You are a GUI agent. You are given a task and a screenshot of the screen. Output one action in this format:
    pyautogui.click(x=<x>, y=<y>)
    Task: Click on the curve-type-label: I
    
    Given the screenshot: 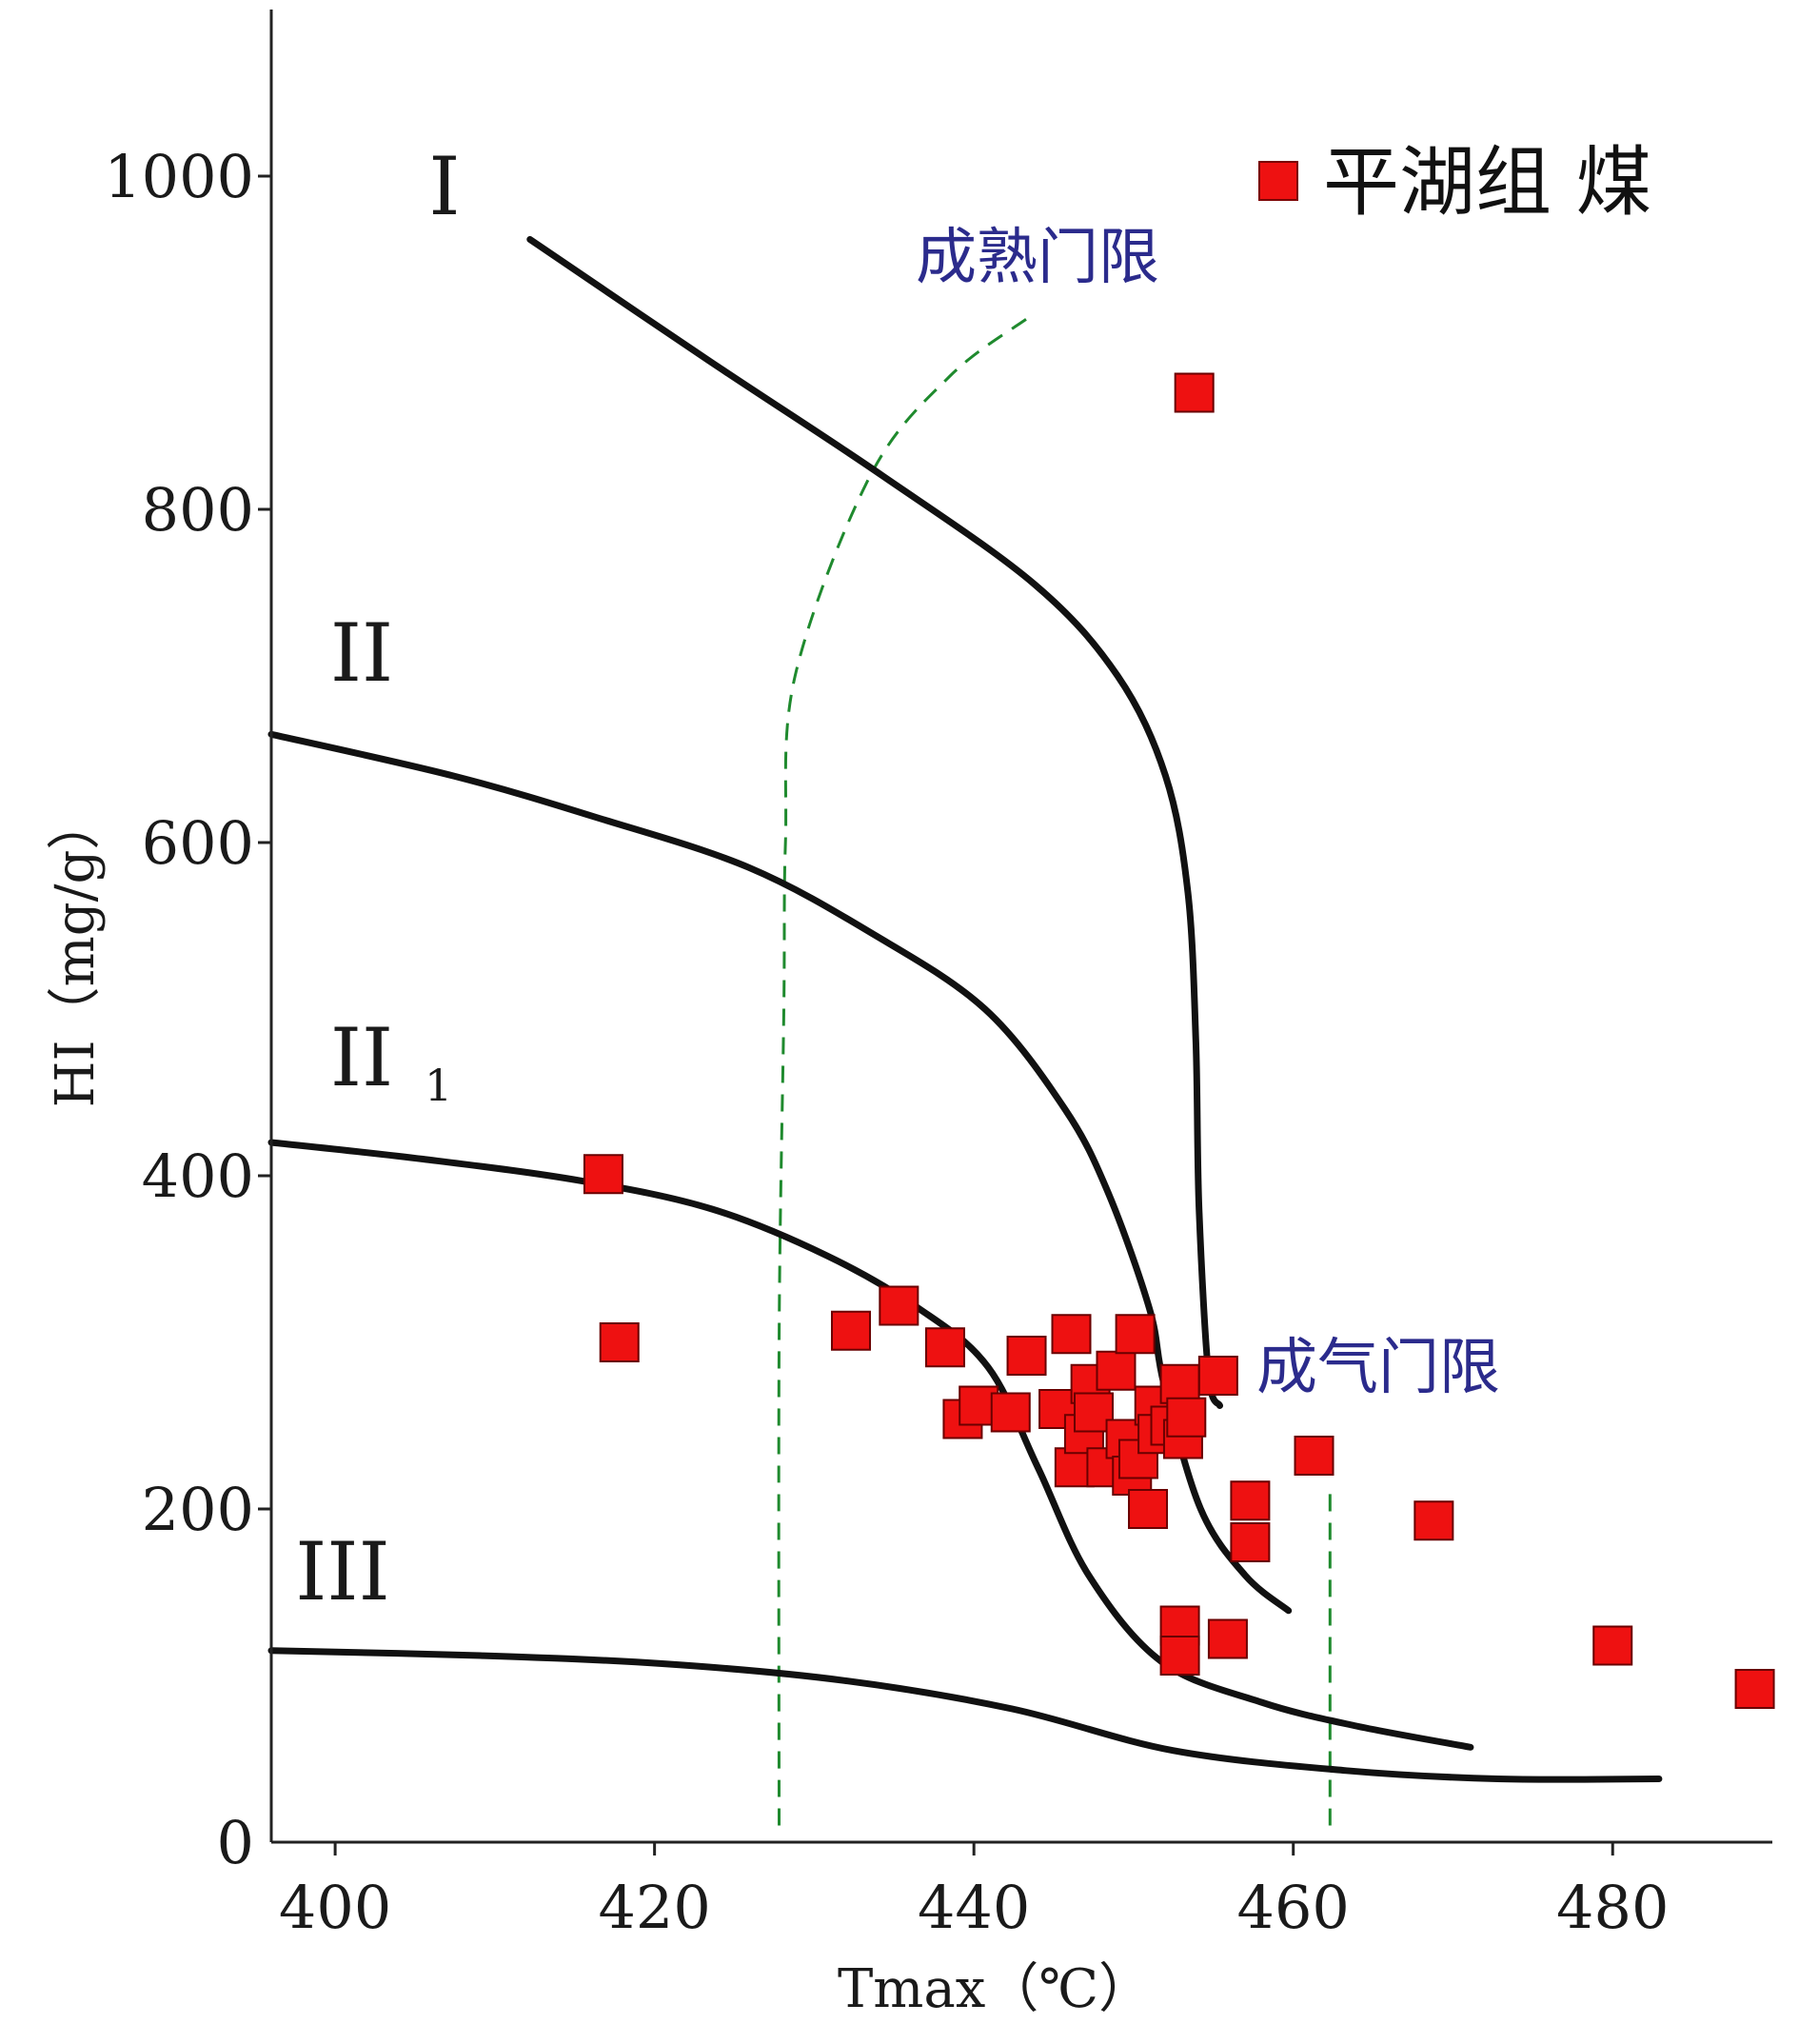 What is the action you would take?
    pyautogui.click(x=444, y=186)
    